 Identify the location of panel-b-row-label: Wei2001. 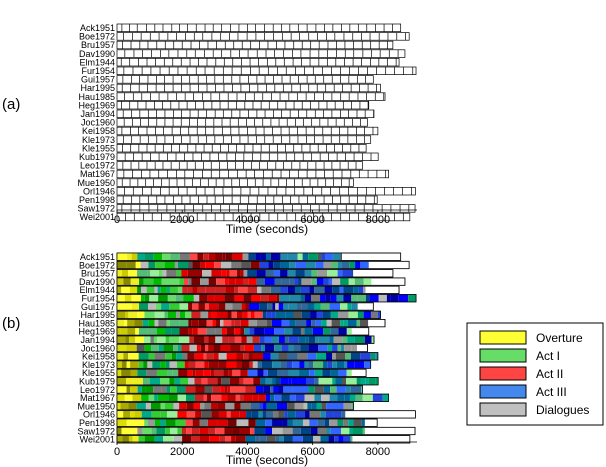
(97, 440).